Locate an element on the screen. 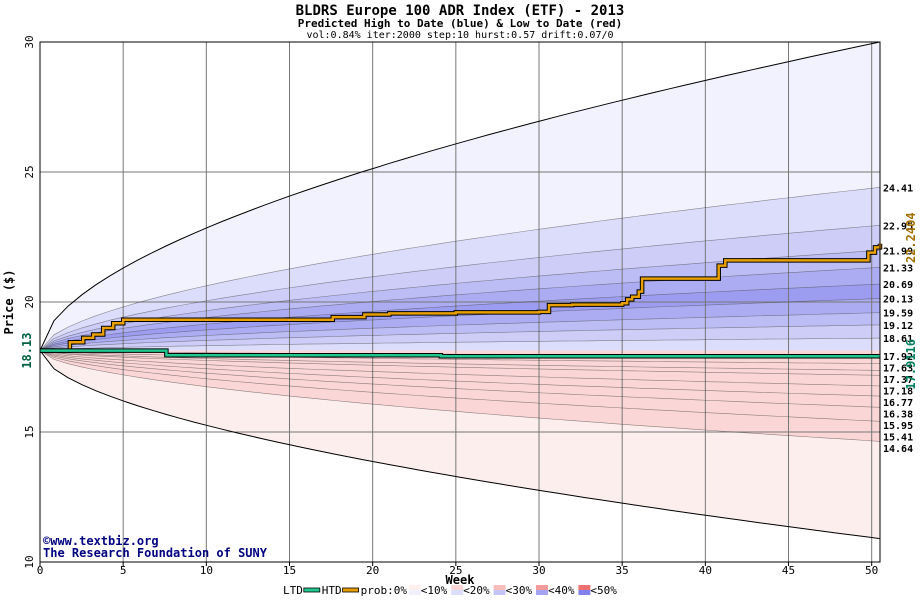 The height and width of the screenshot is (600, 920). legend: LTD HTD prob:0% <10% <20% <30% <40% <50% is located at coordinates (450, 590).